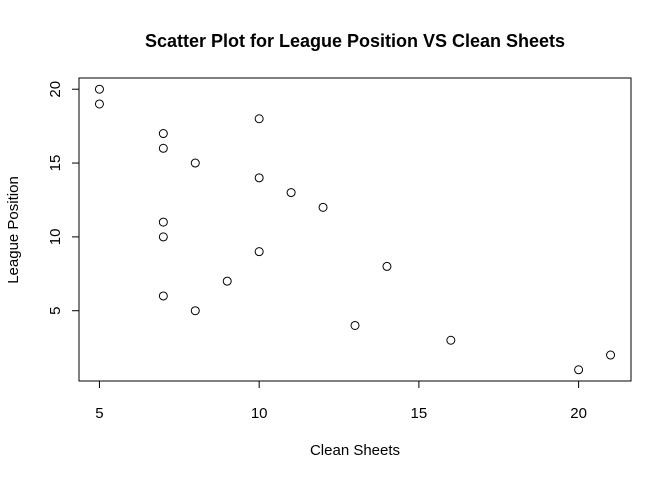 This screenshot has height=480, width=672. I want to click on y-tick-label: 20, so click(55, 89).